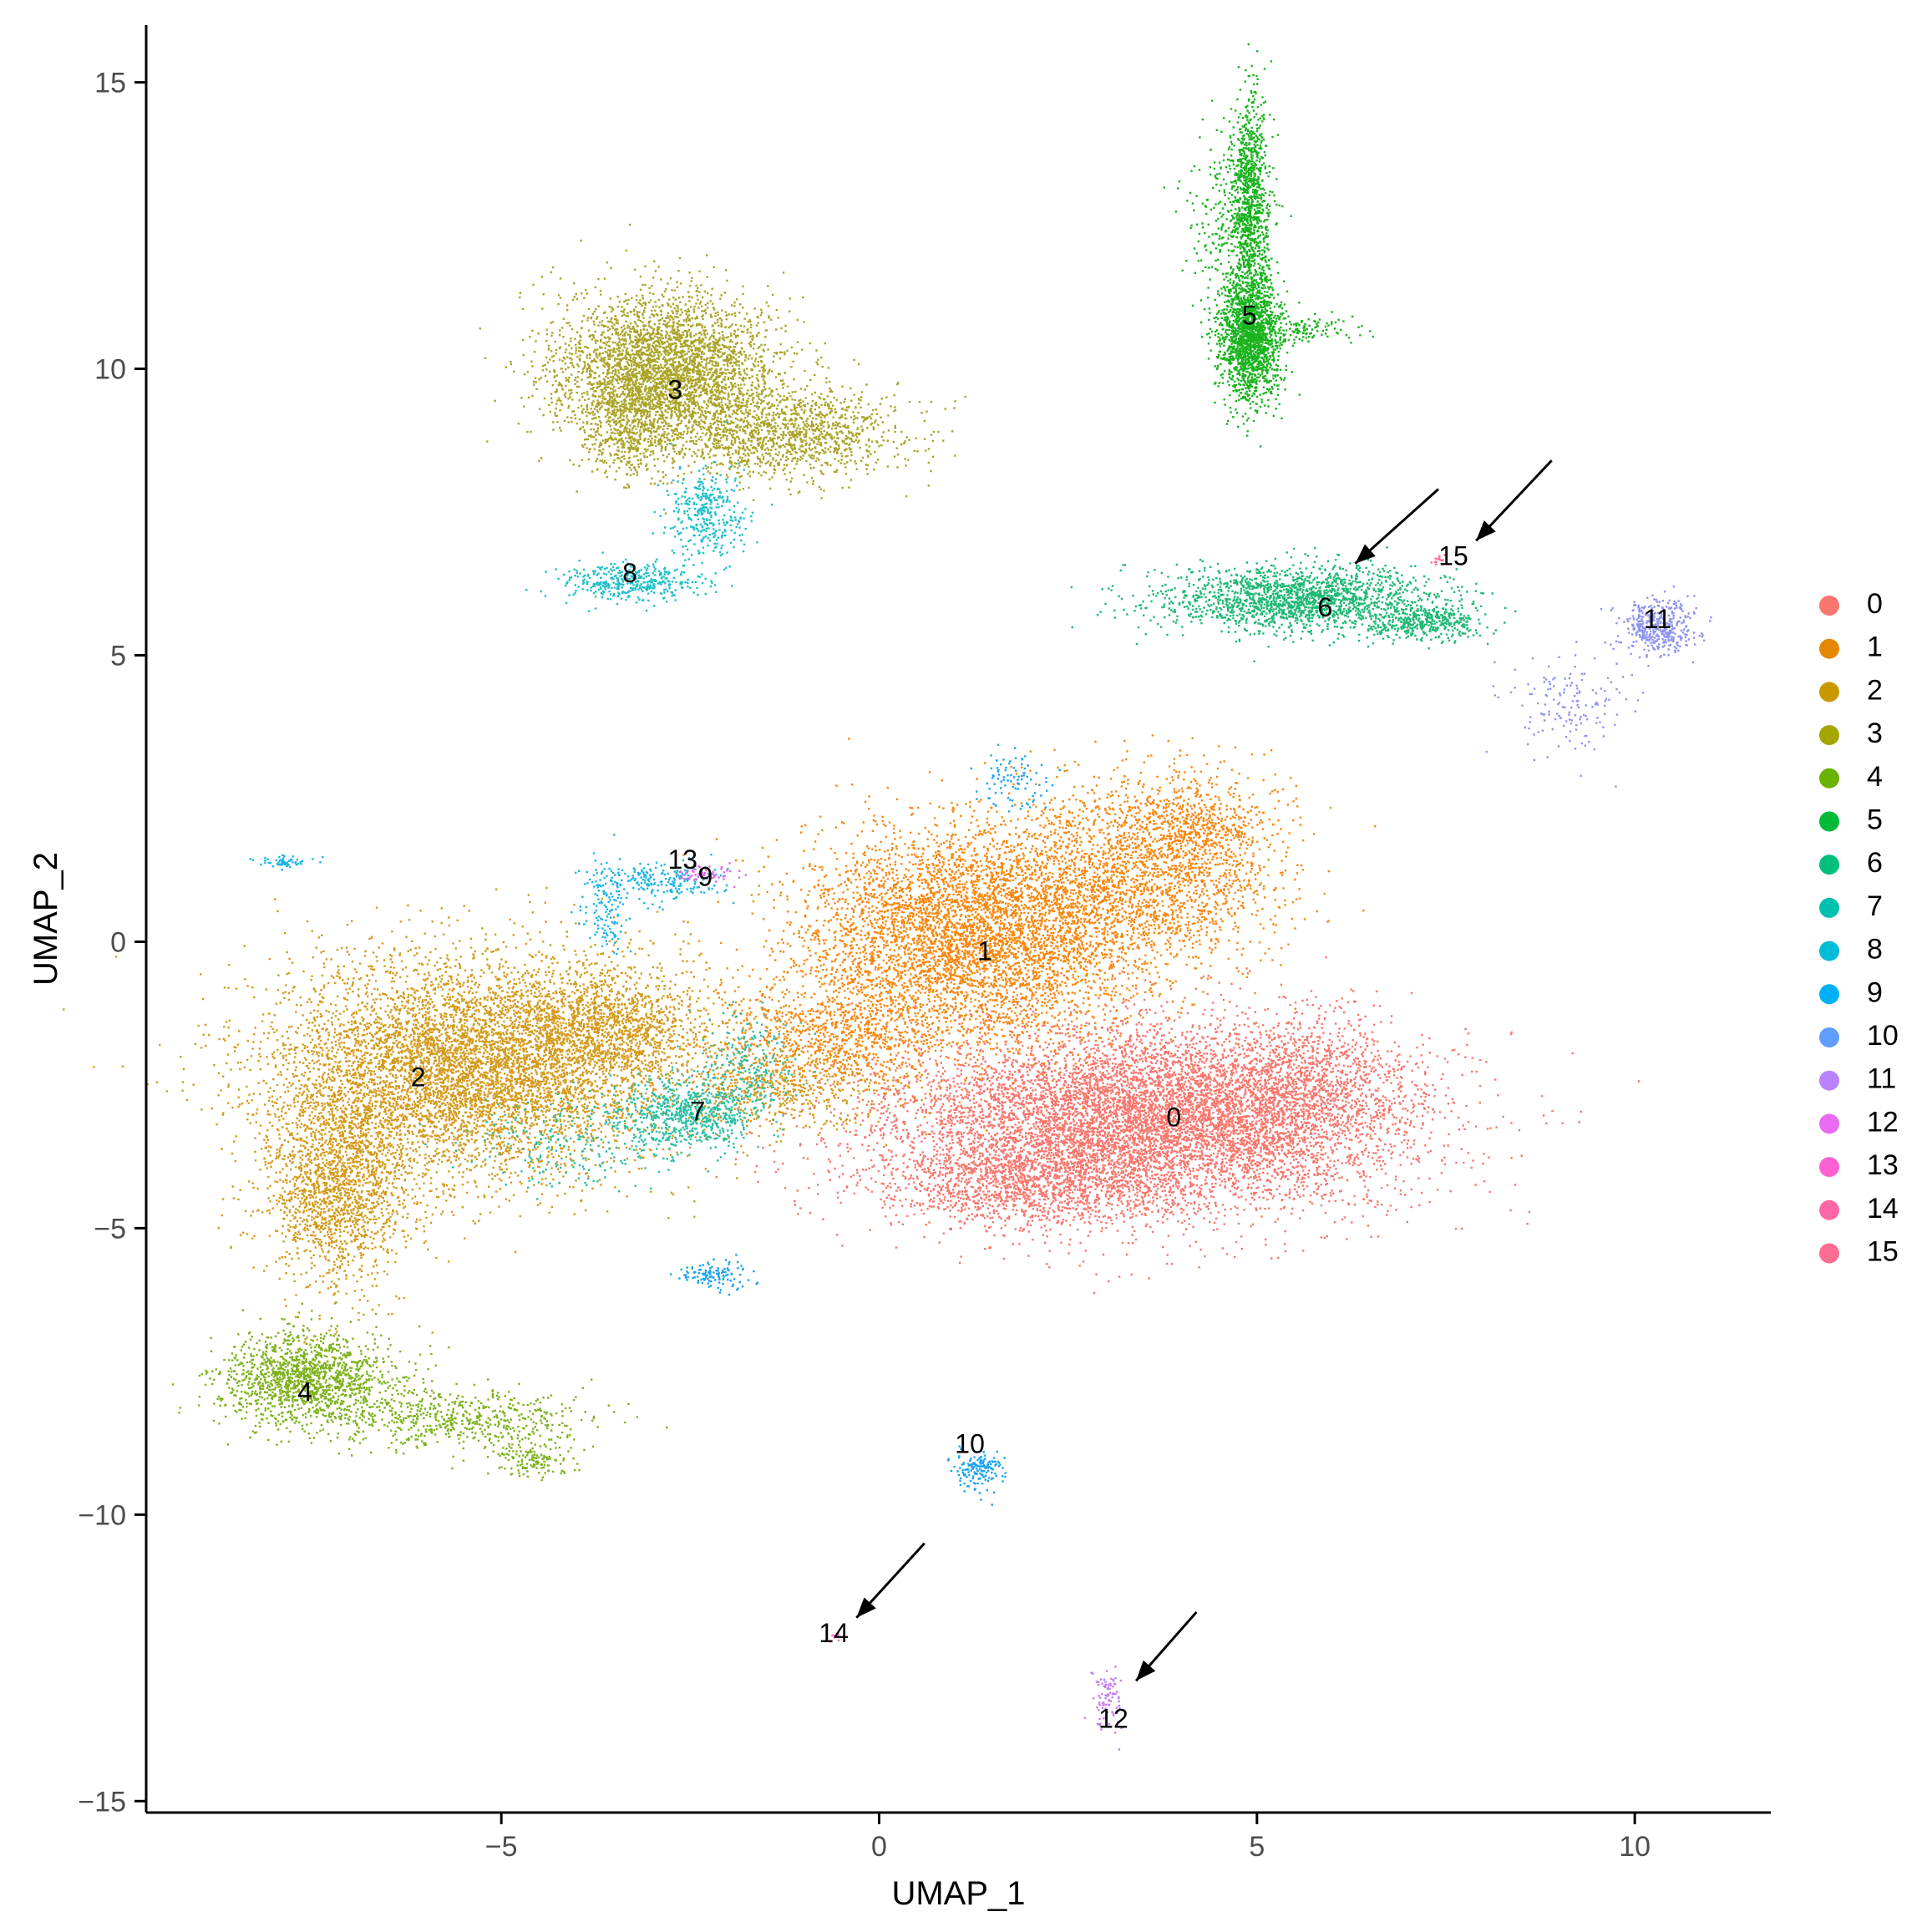  I want to click on legend-label-13: 13, so click(1883, 1165).